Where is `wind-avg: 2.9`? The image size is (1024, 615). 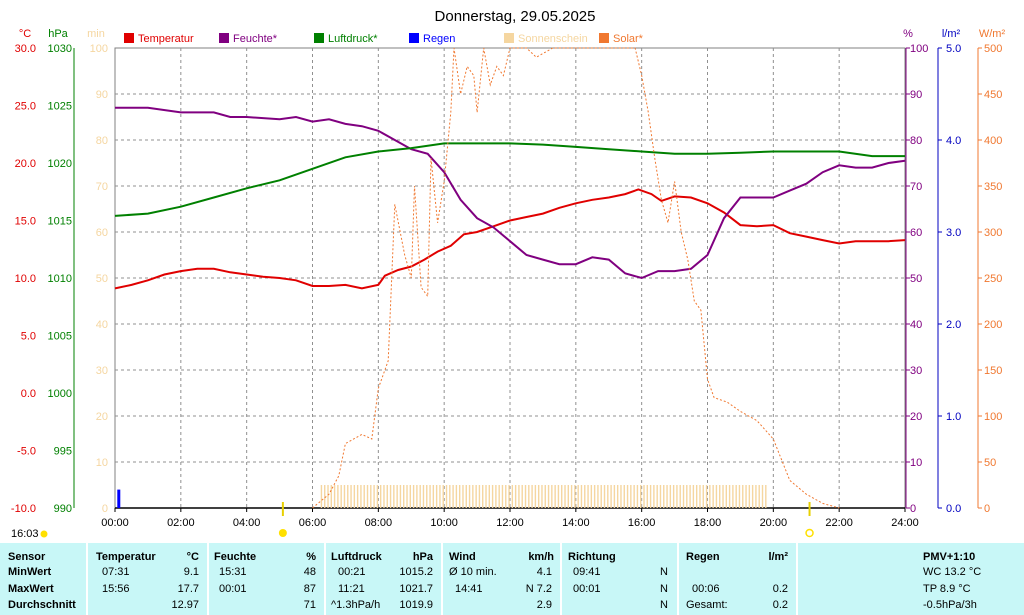
wind-avg: 2.9 is located at coordinates (544, 605).